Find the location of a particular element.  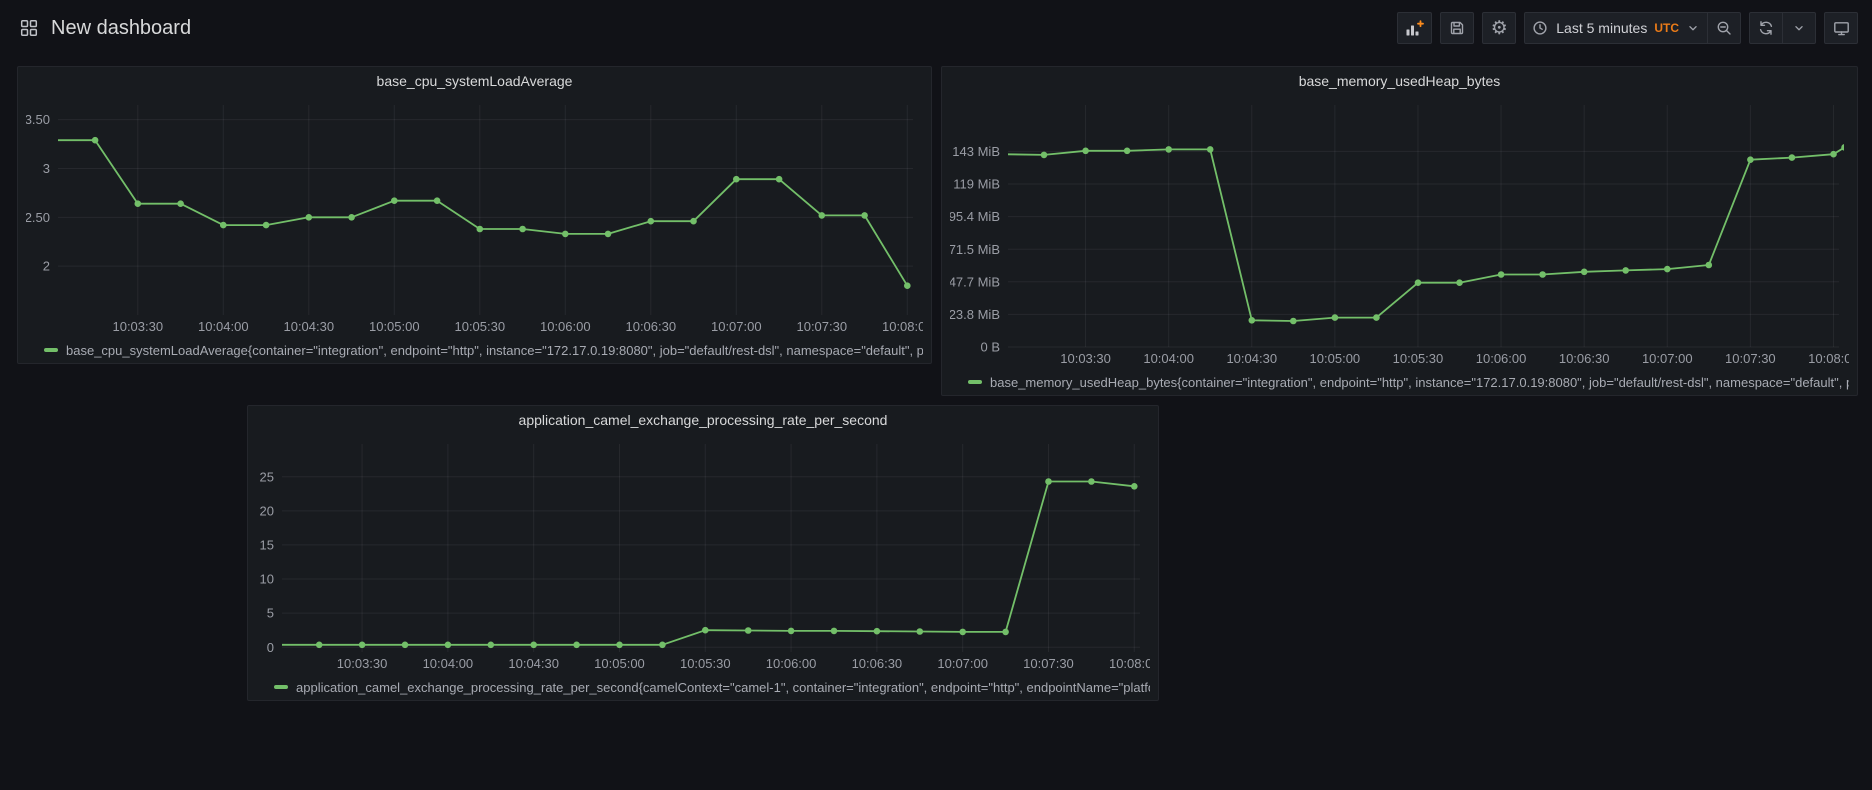

panel-title: base_memory_usedHeap_bytes is located at coordinates (1399, 81).